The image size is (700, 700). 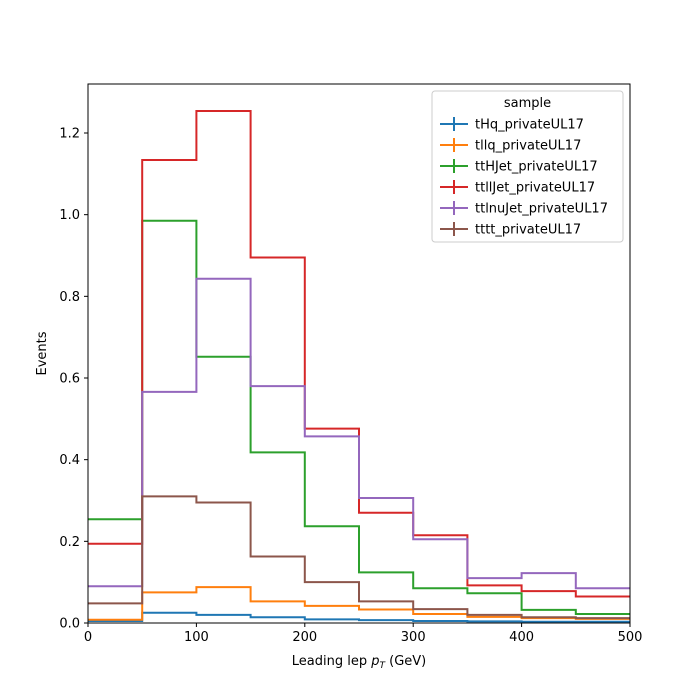 What do you see at coordinates (521, 637) in the screenshot?
I see `x-tick-label: 400` at bounding box center [521, 637].